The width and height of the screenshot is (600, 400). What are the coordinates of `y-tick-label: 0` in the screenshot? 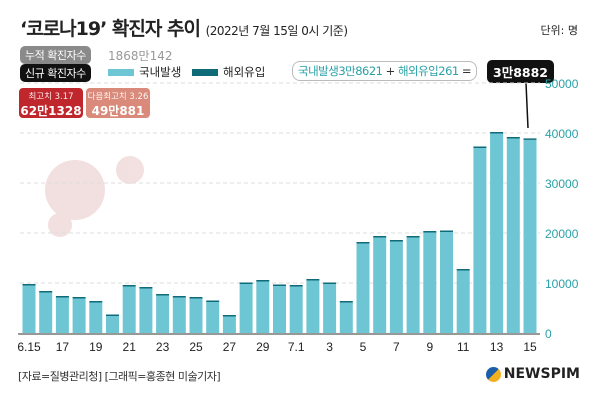 It's located at (548, 334).